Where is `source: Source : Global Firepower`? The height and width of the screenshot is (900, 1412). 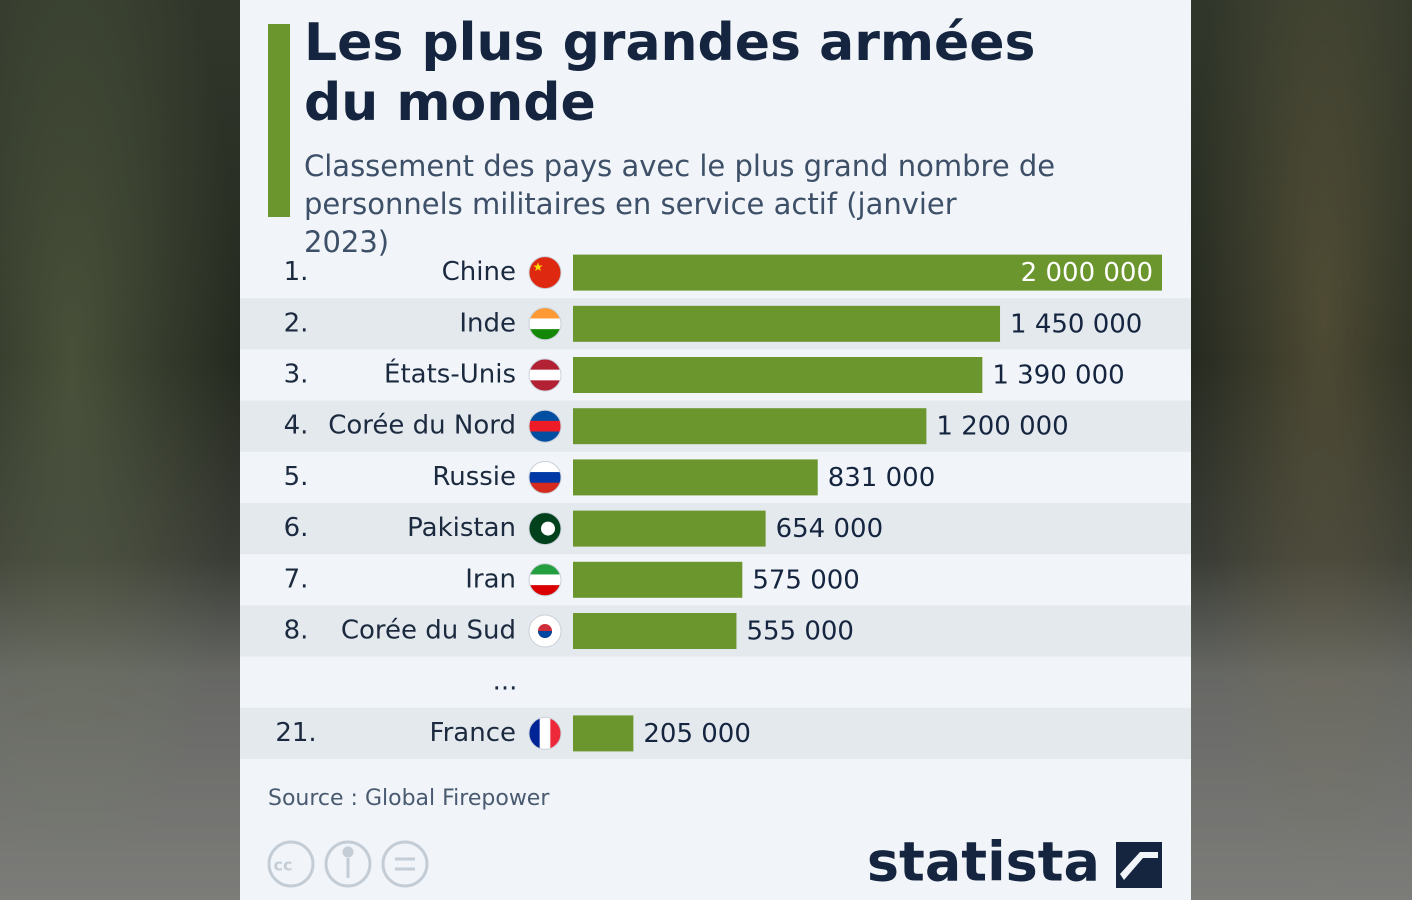 source: Source : Global Firepower is located at coordinates (409, 798).